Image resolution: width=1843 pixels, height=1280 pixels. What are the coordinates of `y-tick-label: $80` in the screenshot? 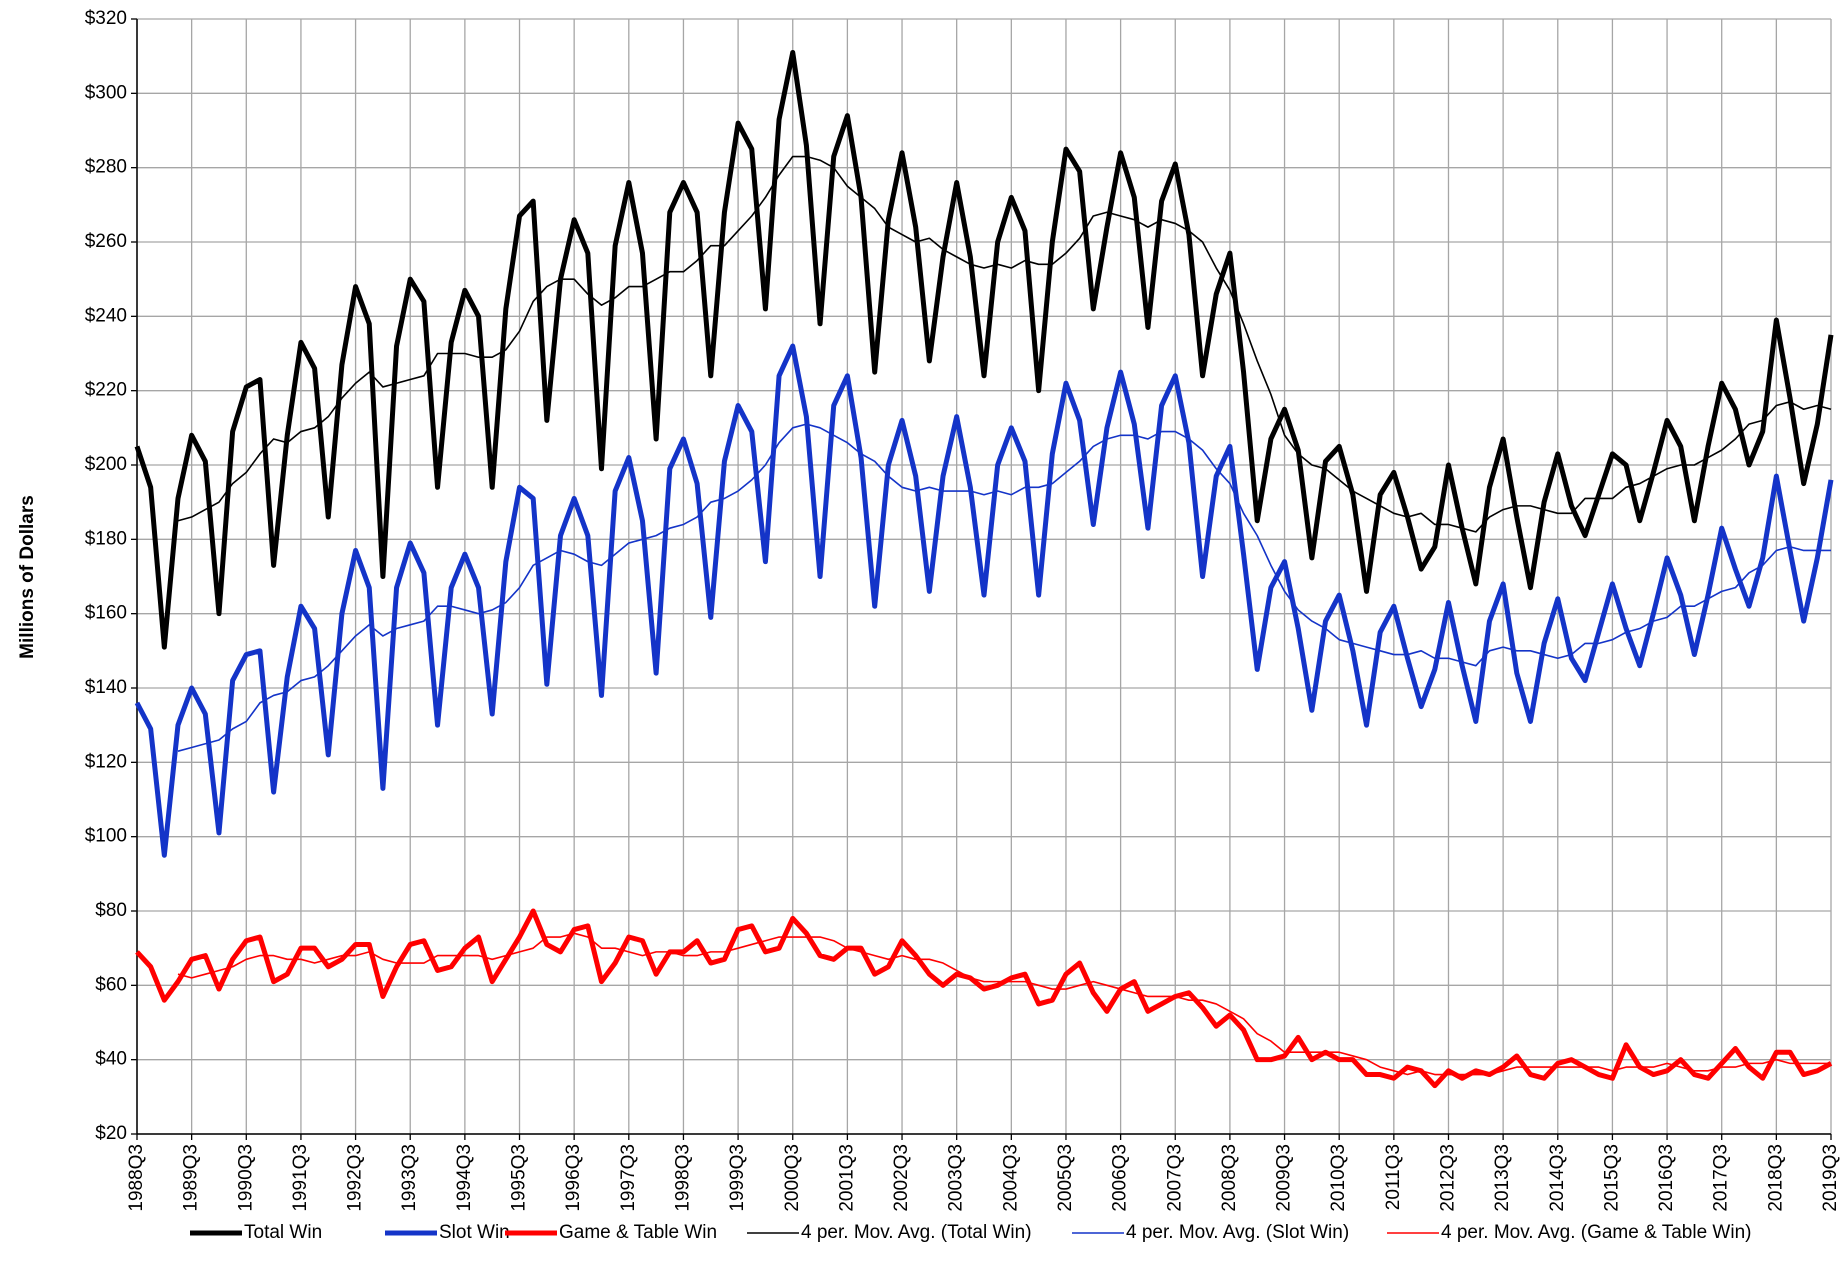 It's located at (111, 910).